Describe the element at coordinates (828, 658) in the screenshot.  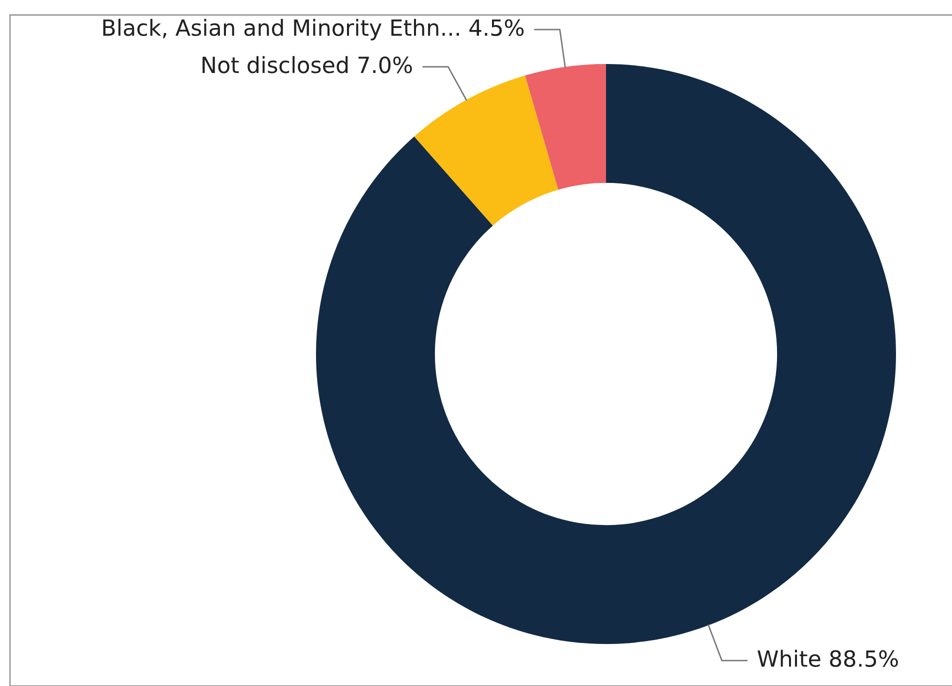
I see `slice-label: White 88.5%` at that location.